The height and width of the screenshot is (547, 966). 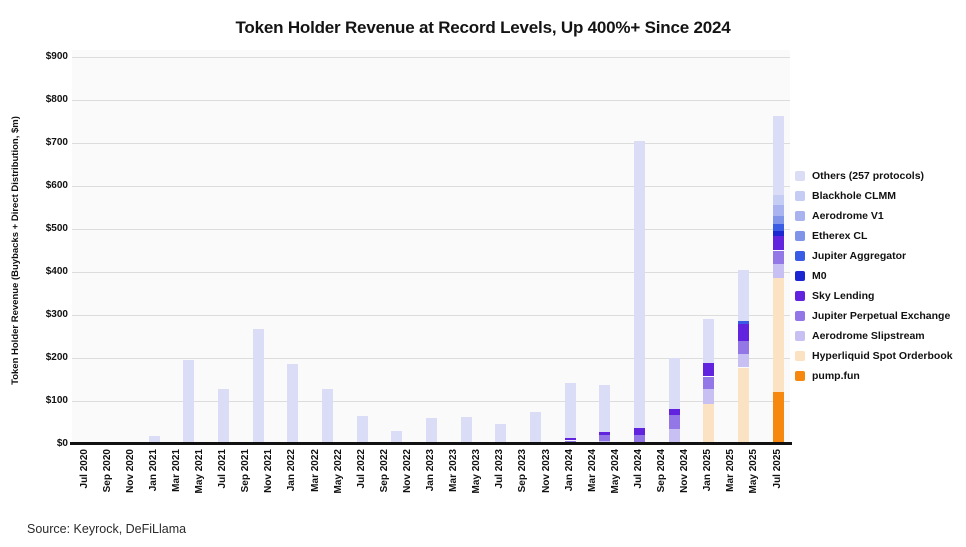 I want to click on legend-item: Aerodrome V1, so click(x=874, y=216).